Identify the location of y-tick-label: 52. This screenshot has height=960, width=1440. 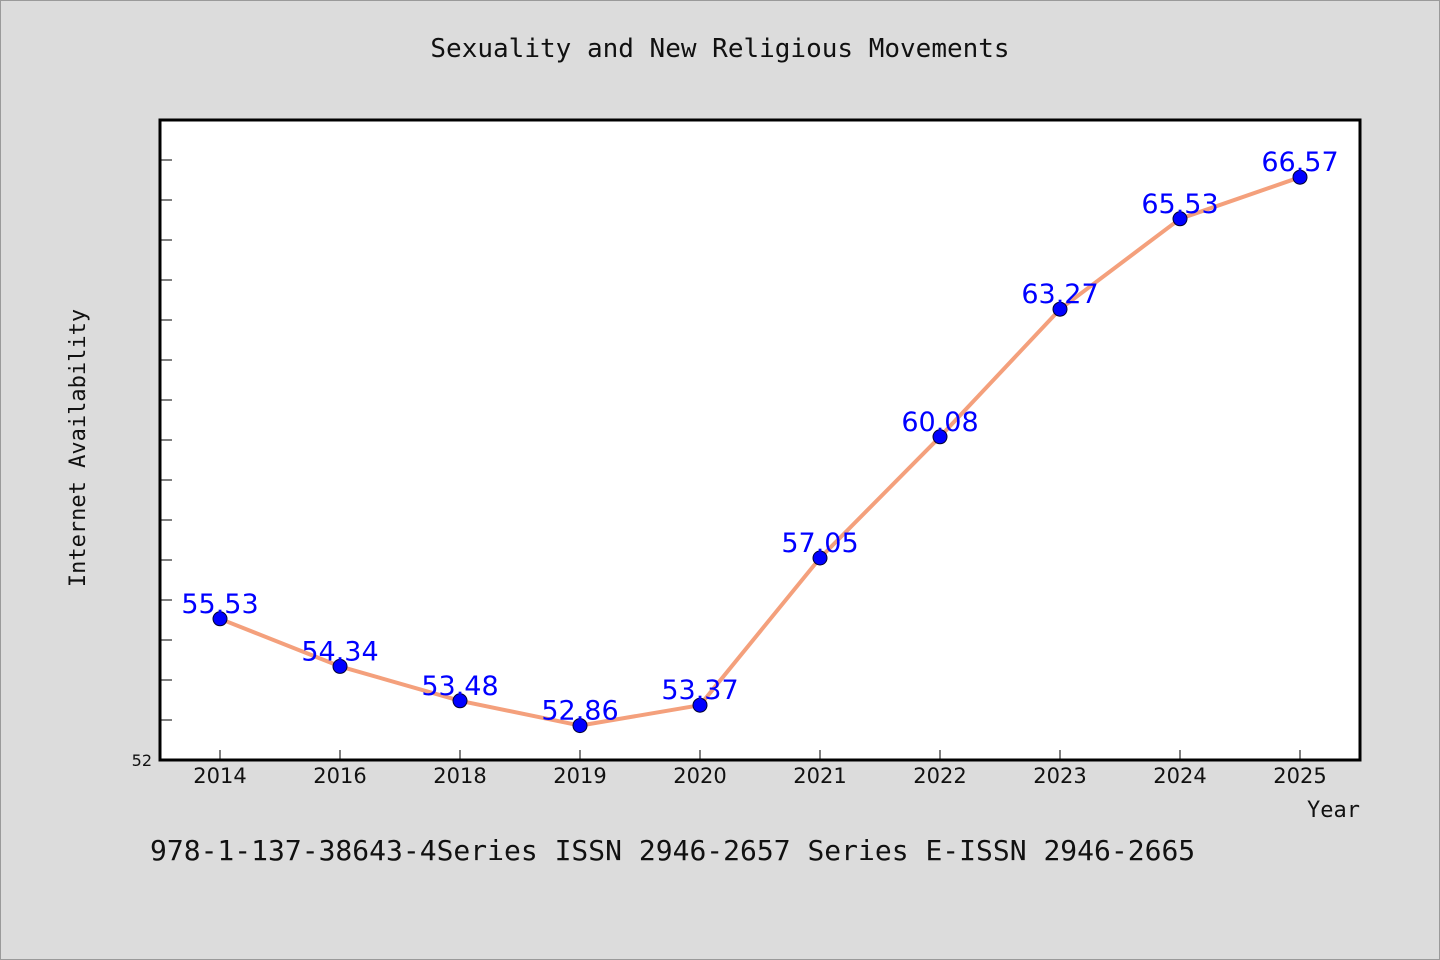
(142, 760).